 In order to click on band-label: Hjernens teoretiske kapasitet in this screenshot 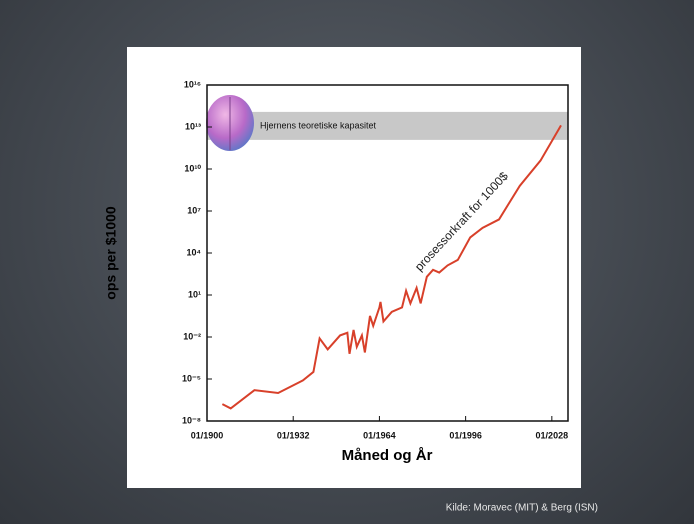, I will do `click(318, 125)`.